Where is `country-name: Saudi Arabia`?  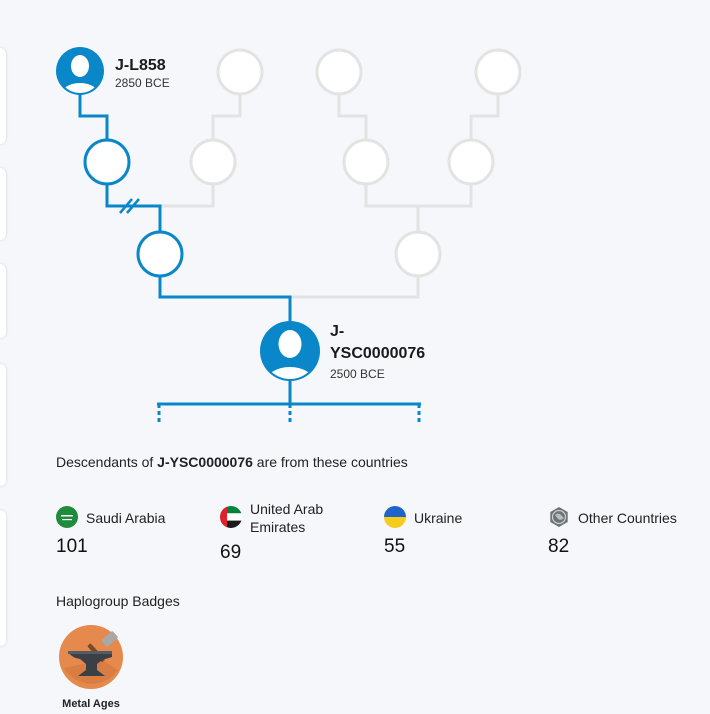
country-name: Saudi Arabia is located at coordinates (126, 518).